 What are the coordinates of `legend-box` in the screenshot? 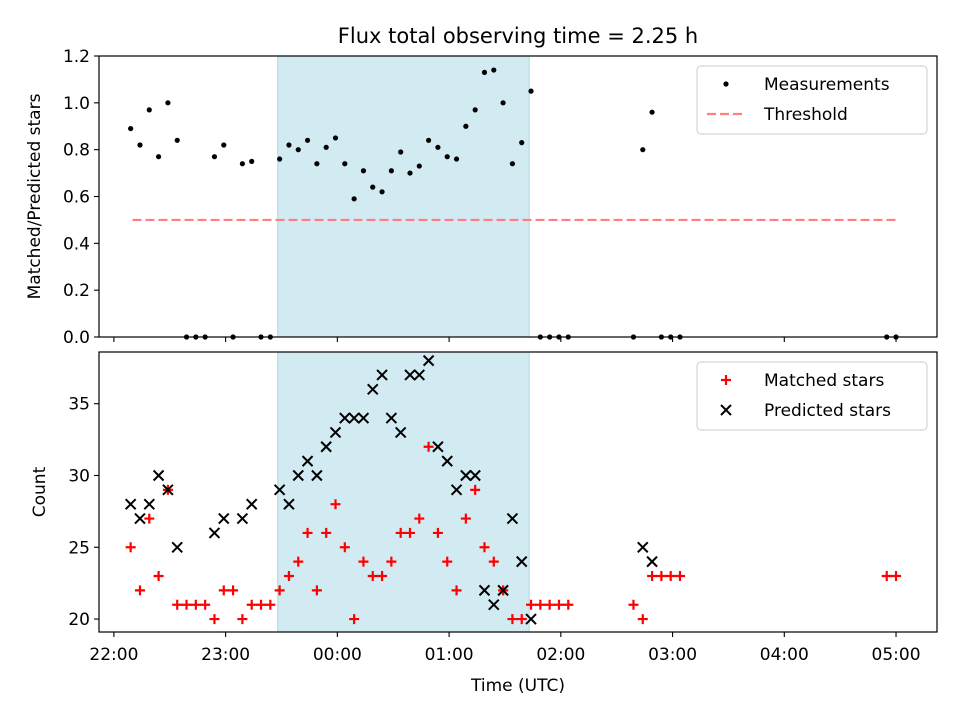 It's located at (812, 100).